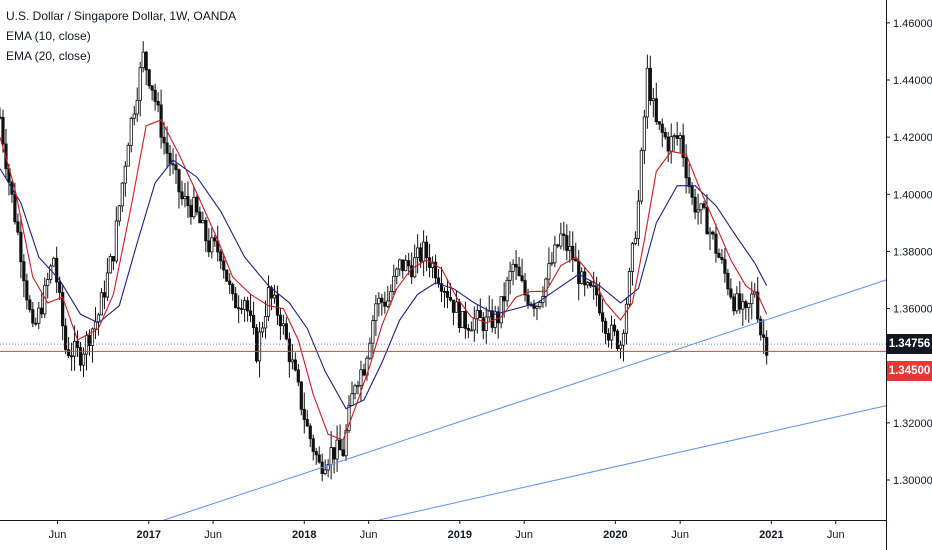  What do you see at coordinates (912, 138) in the screenshot?
I see `y-tick-label: 1.42000` at bounding box center [912, 138].